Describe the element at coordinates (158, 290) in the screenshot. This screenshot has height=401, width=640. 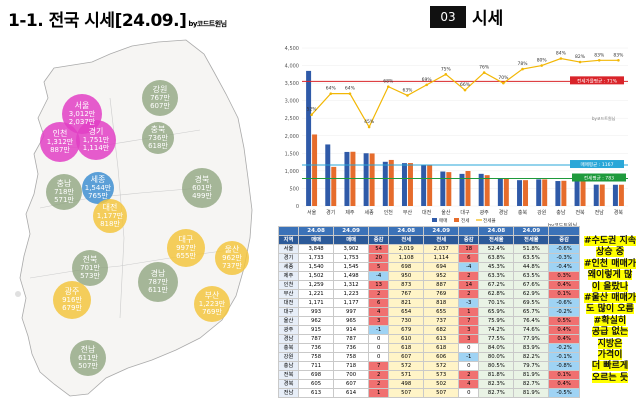
I see `map-region-jeonse: 611만` at that location.